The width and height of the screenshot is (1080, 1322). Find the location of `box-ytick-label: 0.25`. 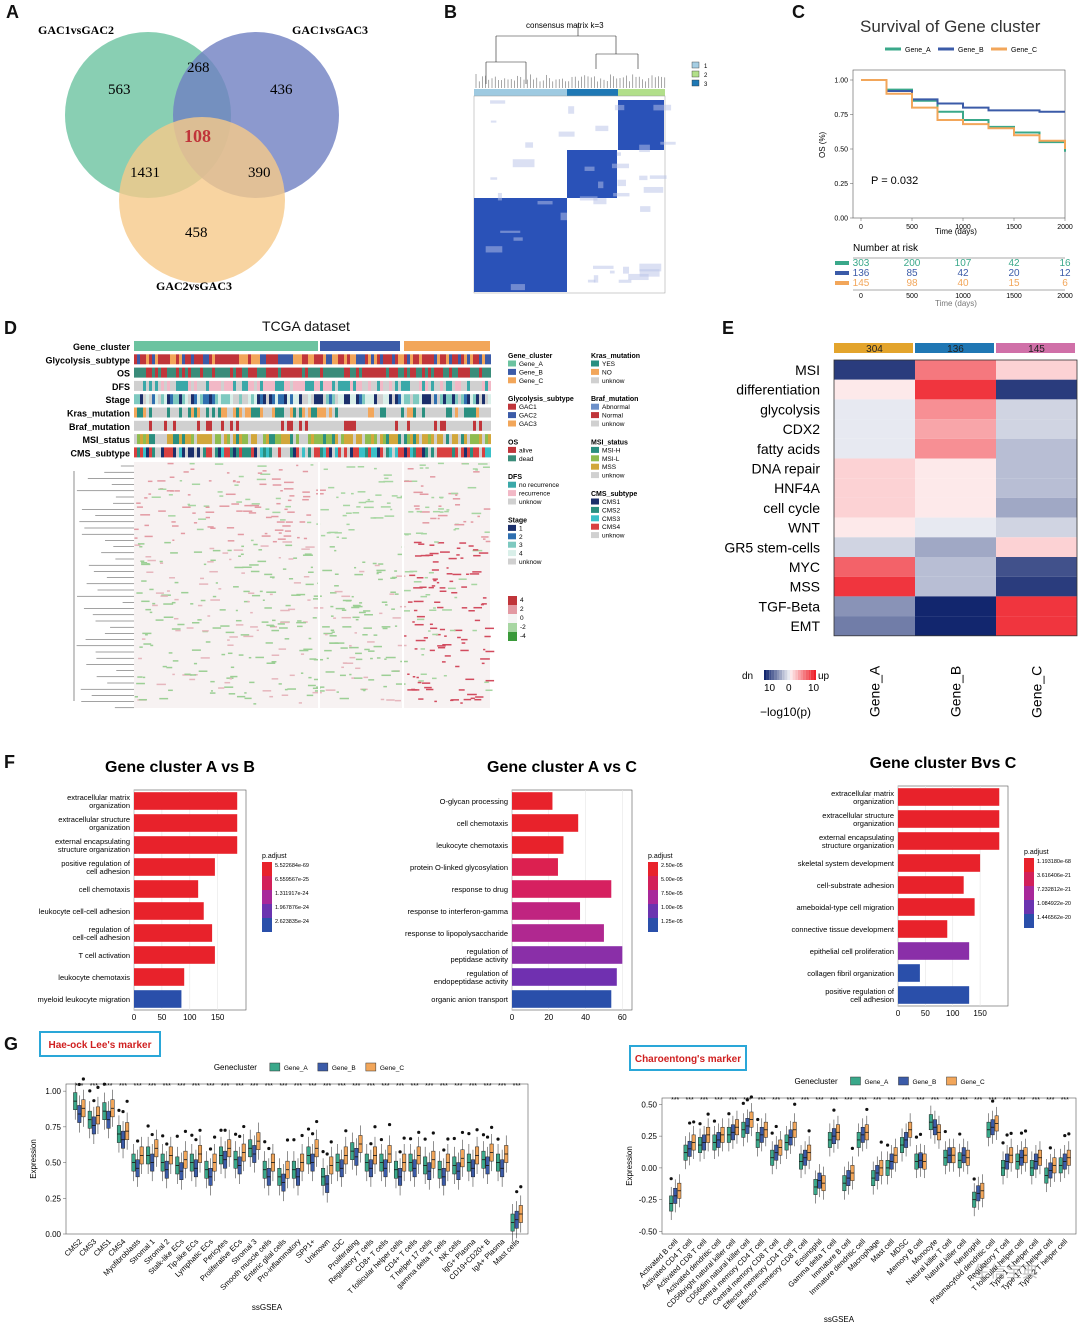

box-ytick-label: 0.25 is located at coordinates (649, 1136).